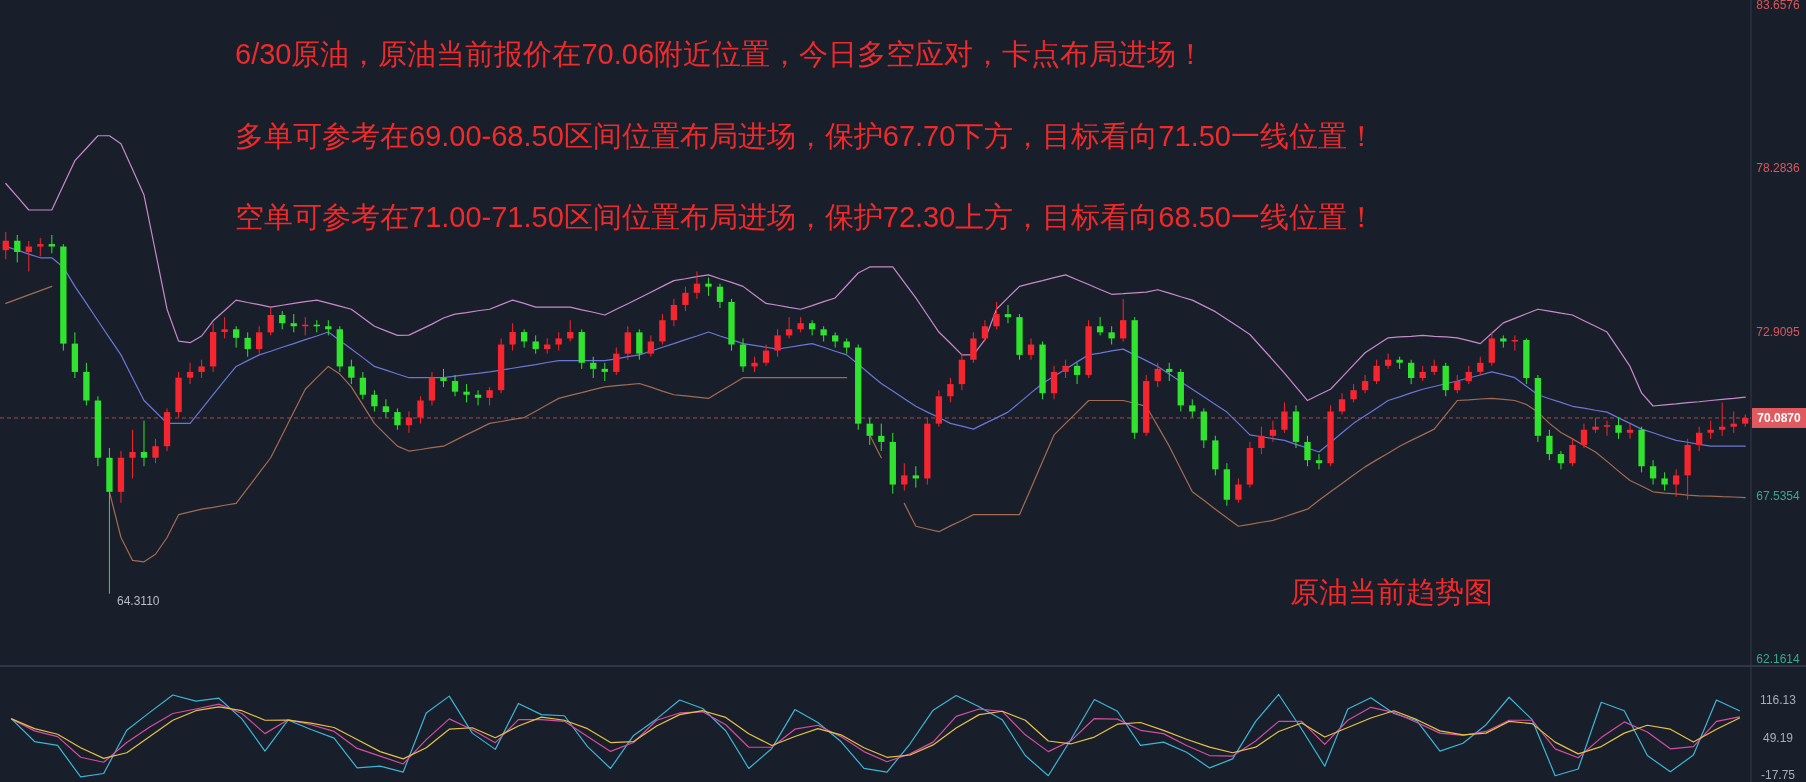 The height and width of the screenshot is (782, 1806). Describe the element at coordinates (1778, 737) in the screenshot. I see `y-tick-label: 49.19` at that location.